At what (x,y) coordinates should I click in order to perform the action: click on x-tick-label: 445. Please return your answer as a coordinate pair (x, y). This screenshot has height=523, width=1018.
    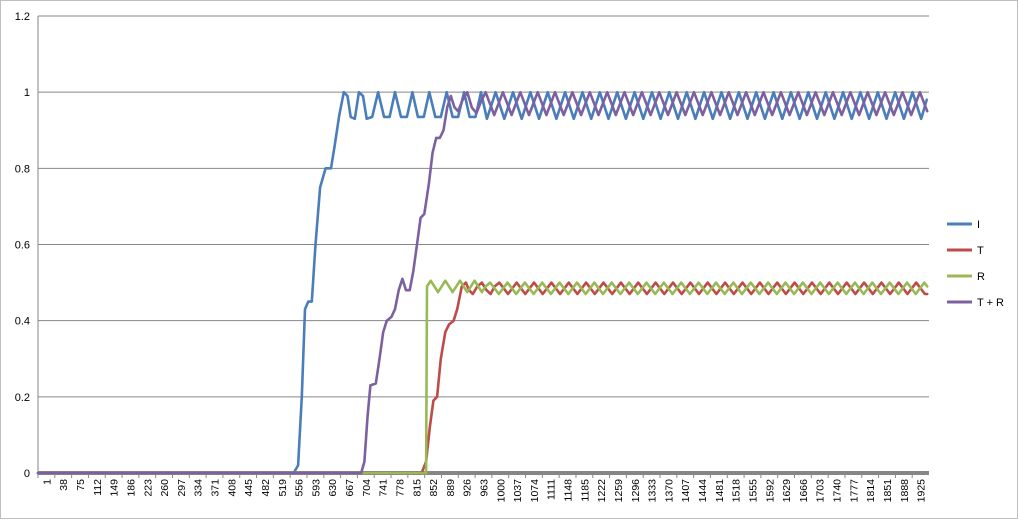
    Looking at the image, I should click on (249, 488).